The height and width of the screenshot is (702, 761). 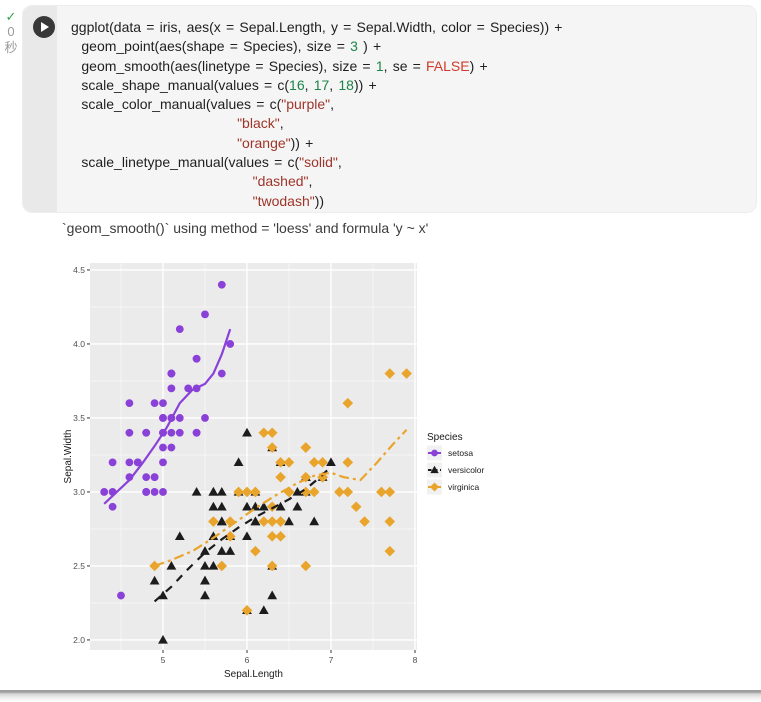 What do you see at coordinates (282, 181) in the screenshot?
I see `code-line: "dashed",` at bounding box center [282, 181].